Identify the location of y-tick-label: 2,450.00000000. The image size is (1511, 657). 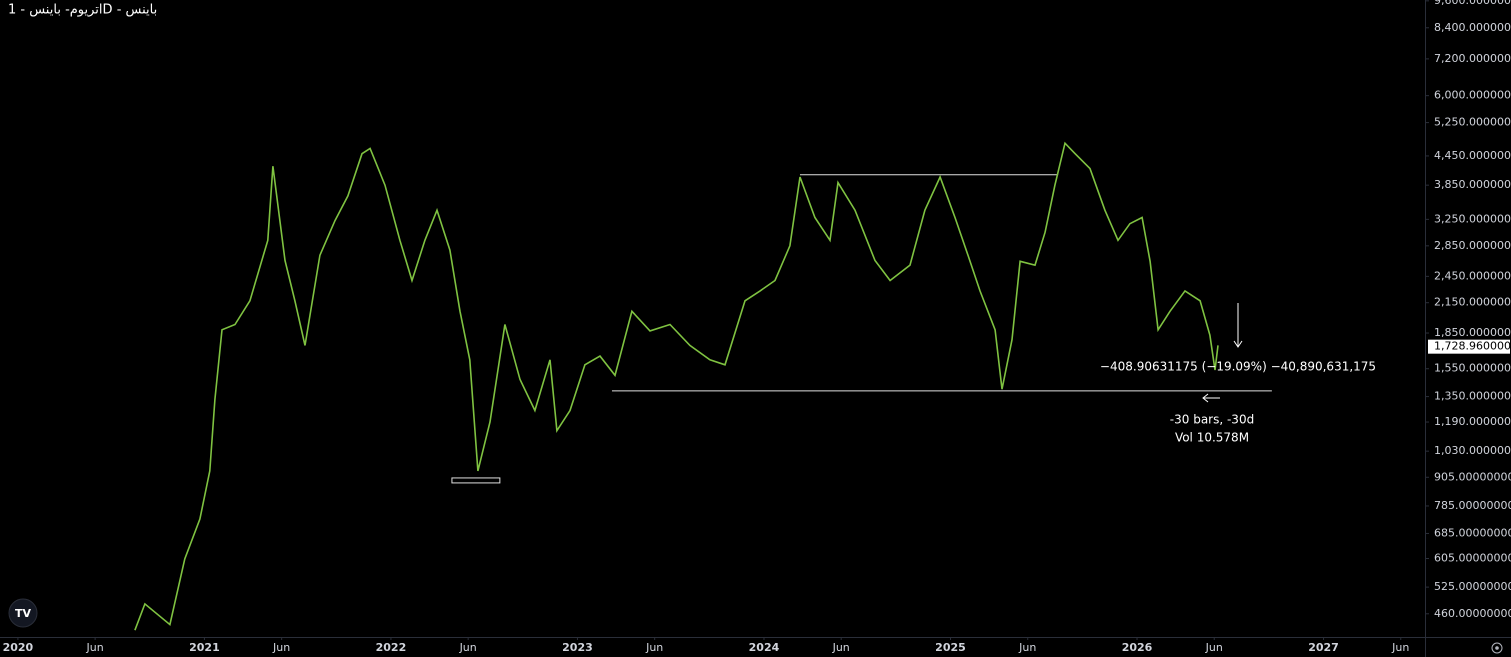
(1472, 275).